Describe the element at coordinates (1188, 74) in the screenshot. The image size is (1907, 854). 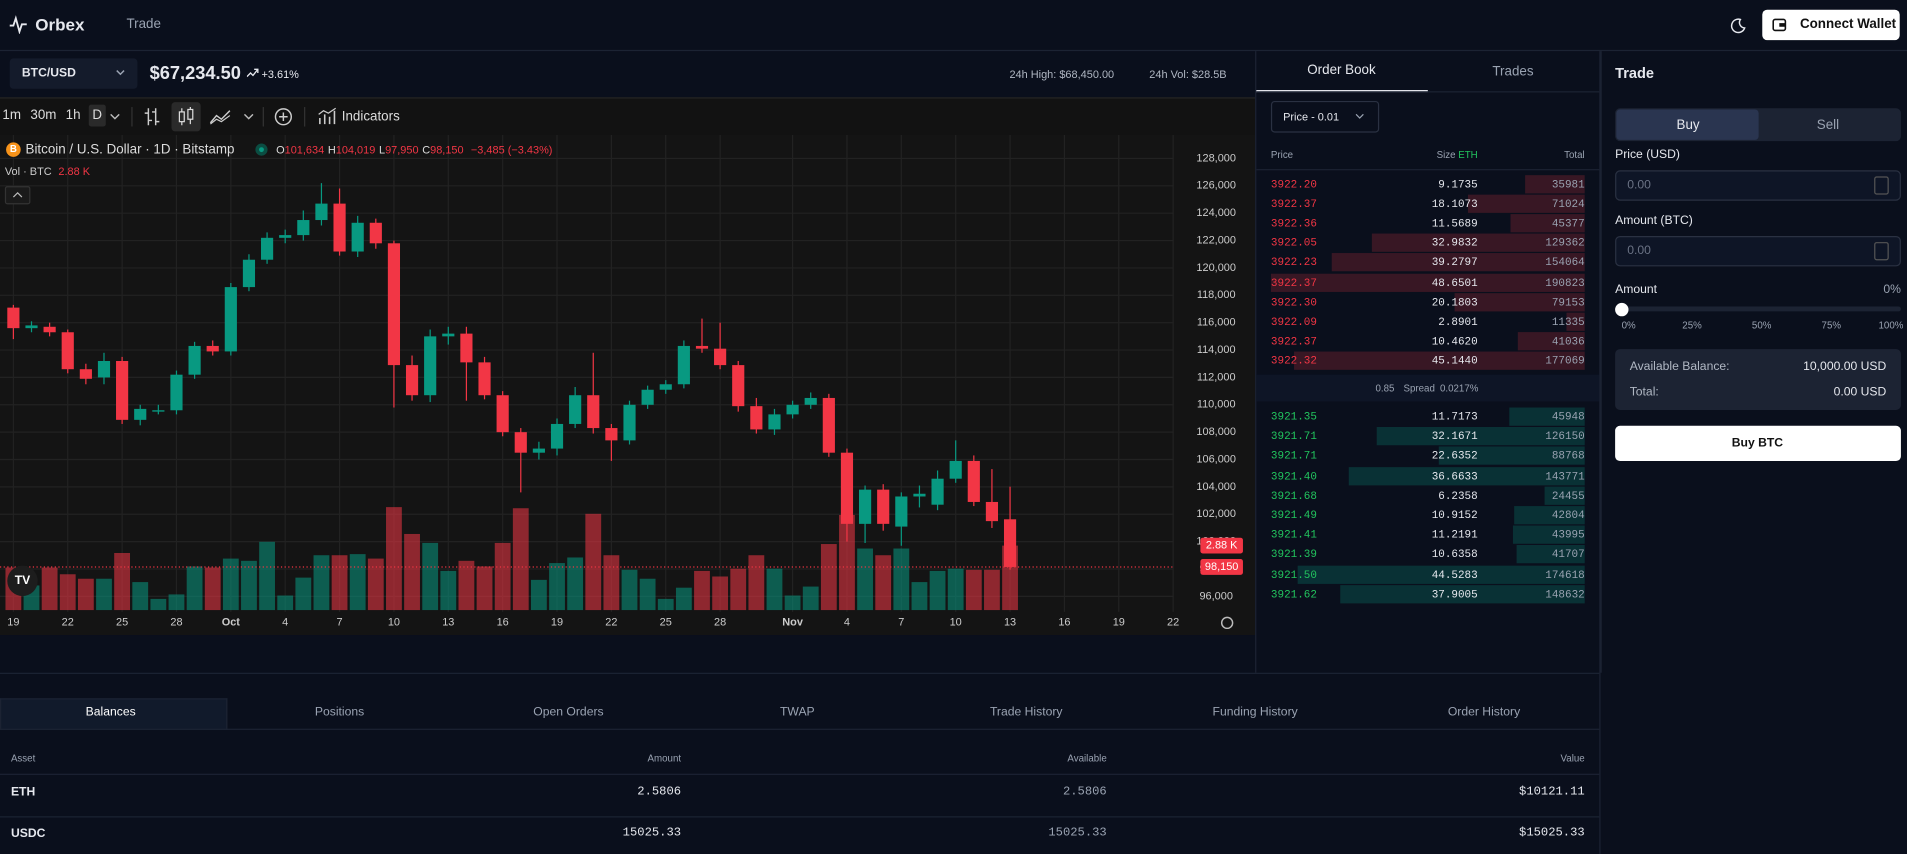
I see `volume-24h: 24h Vol: $28.5B` at that location.